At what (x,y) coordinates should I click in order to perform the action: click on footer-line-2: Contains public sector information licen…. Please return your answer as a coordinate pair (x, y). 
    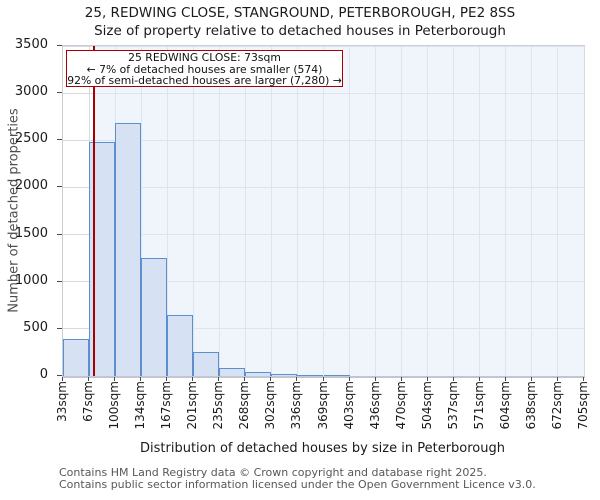
    Looking at the image, I should click on (297, 484).